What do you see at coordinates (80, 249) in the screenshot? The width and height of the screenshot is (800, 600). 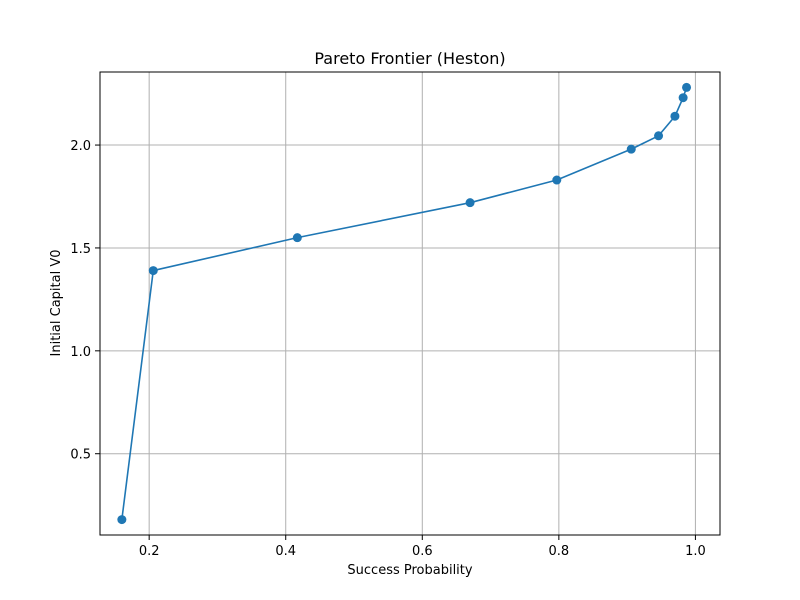 I see `y-tick-label: 1.5` at bounding box center [80, 249].